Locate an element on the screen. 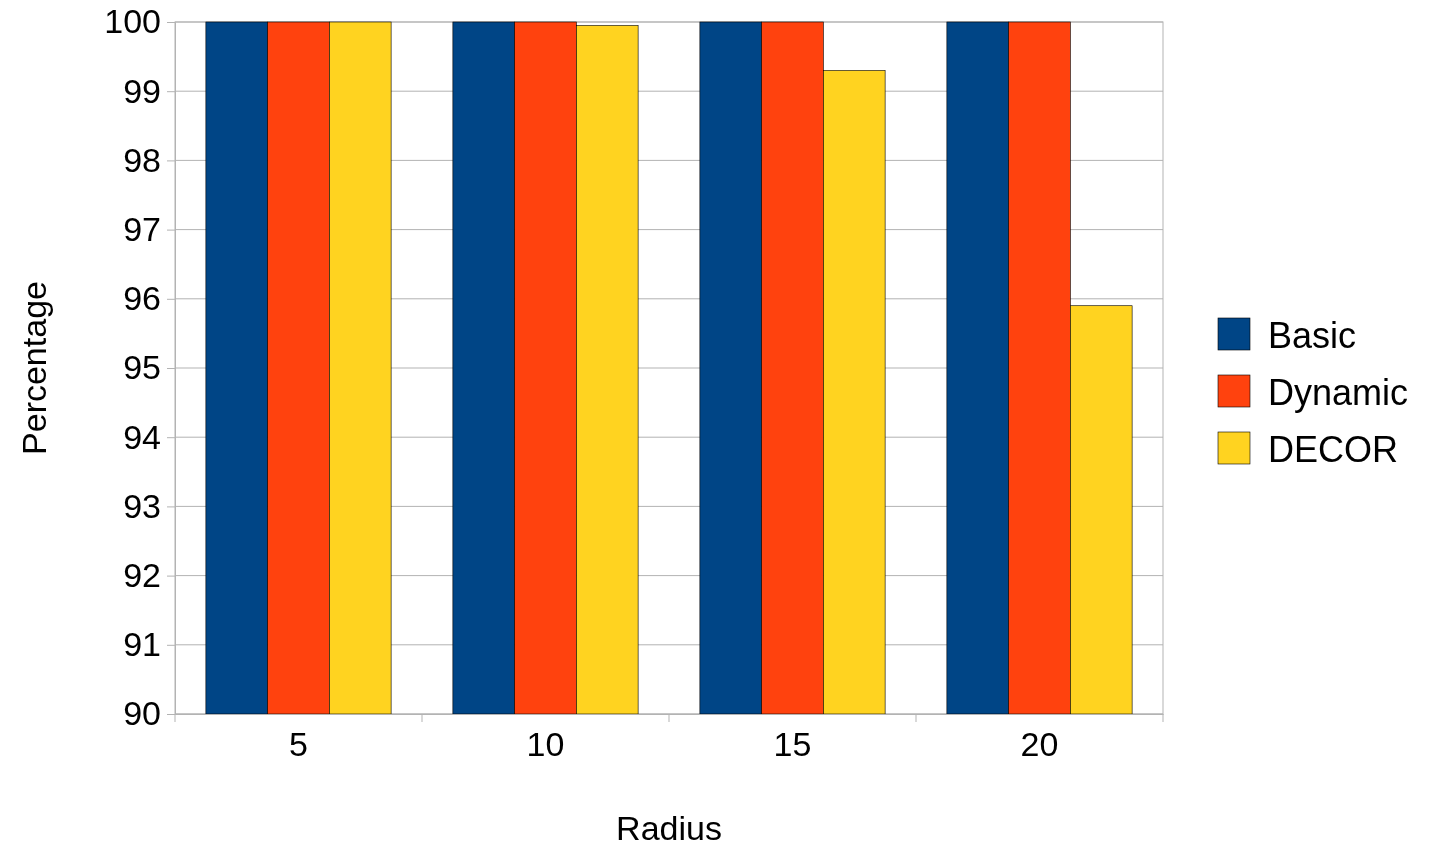 Image resolution: width=1443 pixels, height=846 pixels. x-tick-label: 5 is located at coordinates (298, 744).